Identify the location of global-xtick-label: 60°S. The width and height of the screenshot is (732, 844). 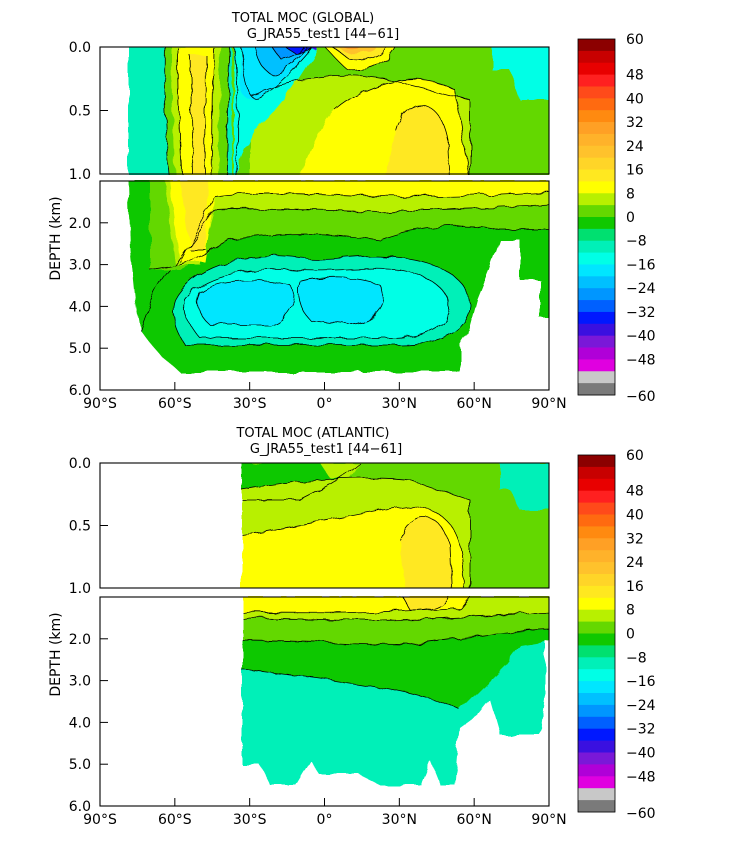
(175, 404).